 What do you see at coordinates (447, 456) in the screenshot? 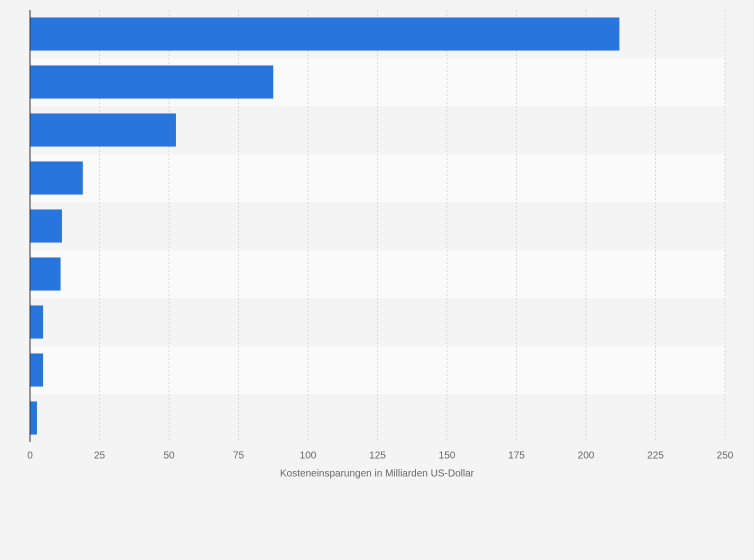
I see `x-tick-label: 150` at bounding box center [447, 456].